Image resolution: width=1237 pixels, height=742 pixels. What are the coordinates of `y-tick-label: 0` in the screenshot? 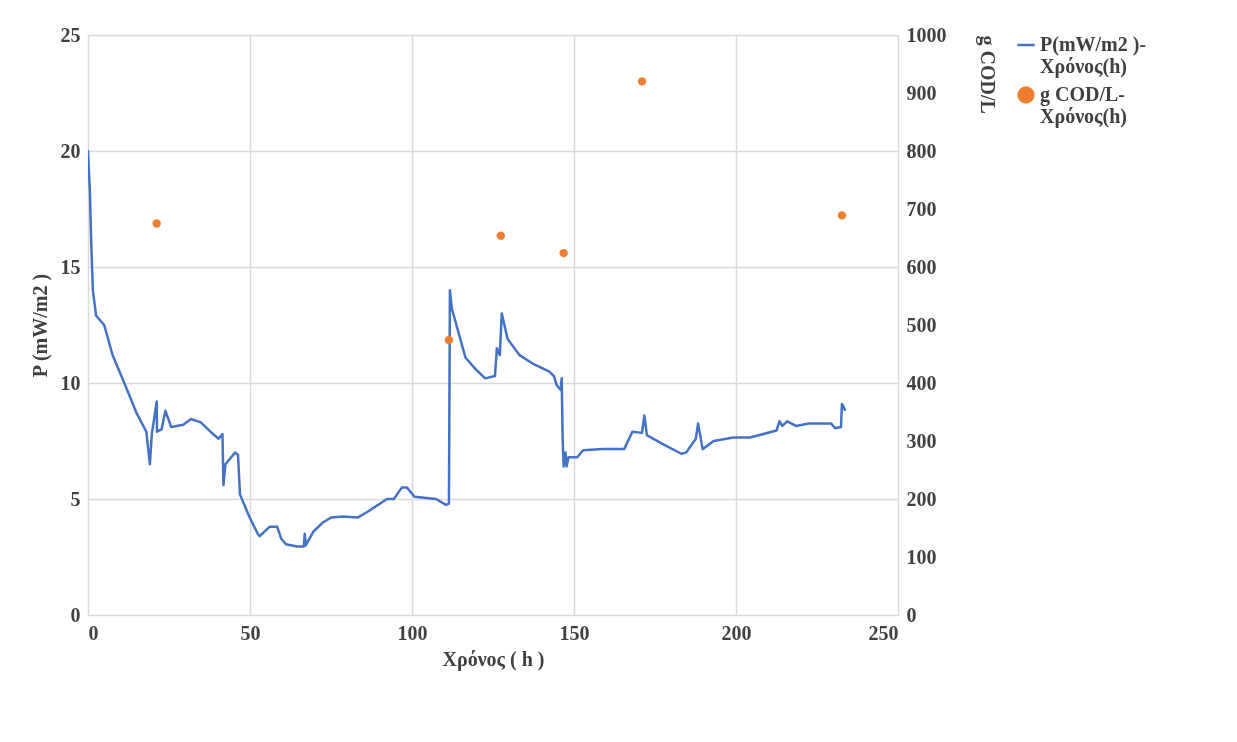 It's located at (75, 614).